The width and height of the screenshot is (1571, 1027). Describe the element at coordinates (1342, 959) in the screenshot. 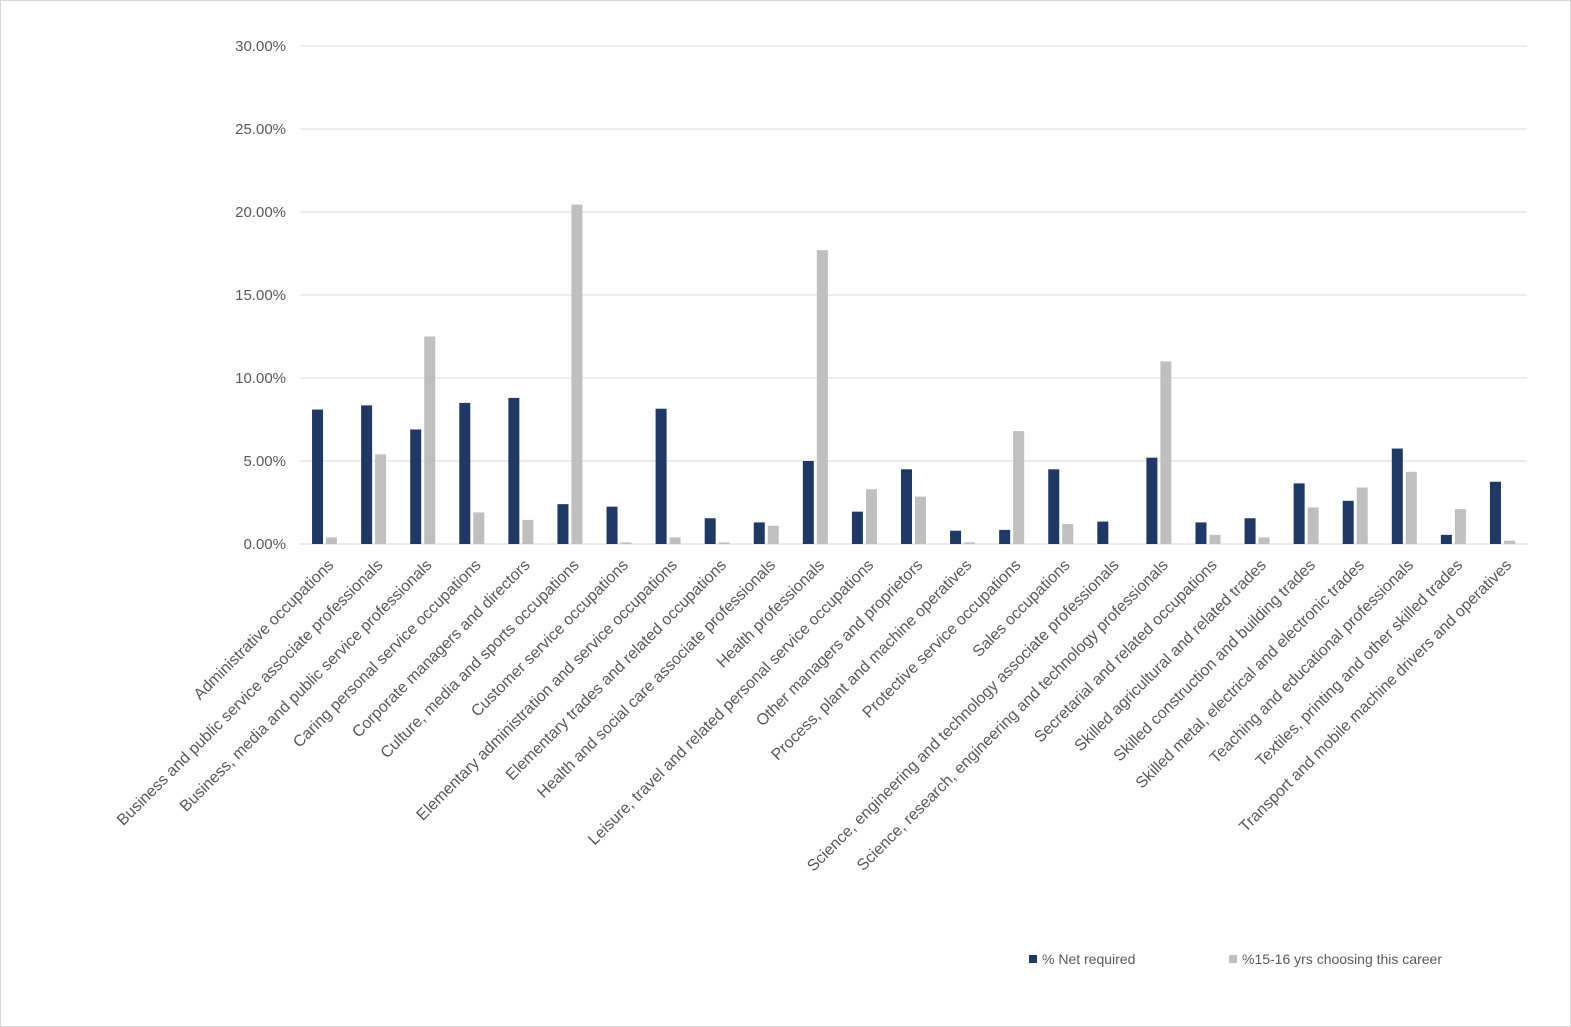

I see `legend-label-choosing-career: %15-16 yrs choosing this career` at that location.